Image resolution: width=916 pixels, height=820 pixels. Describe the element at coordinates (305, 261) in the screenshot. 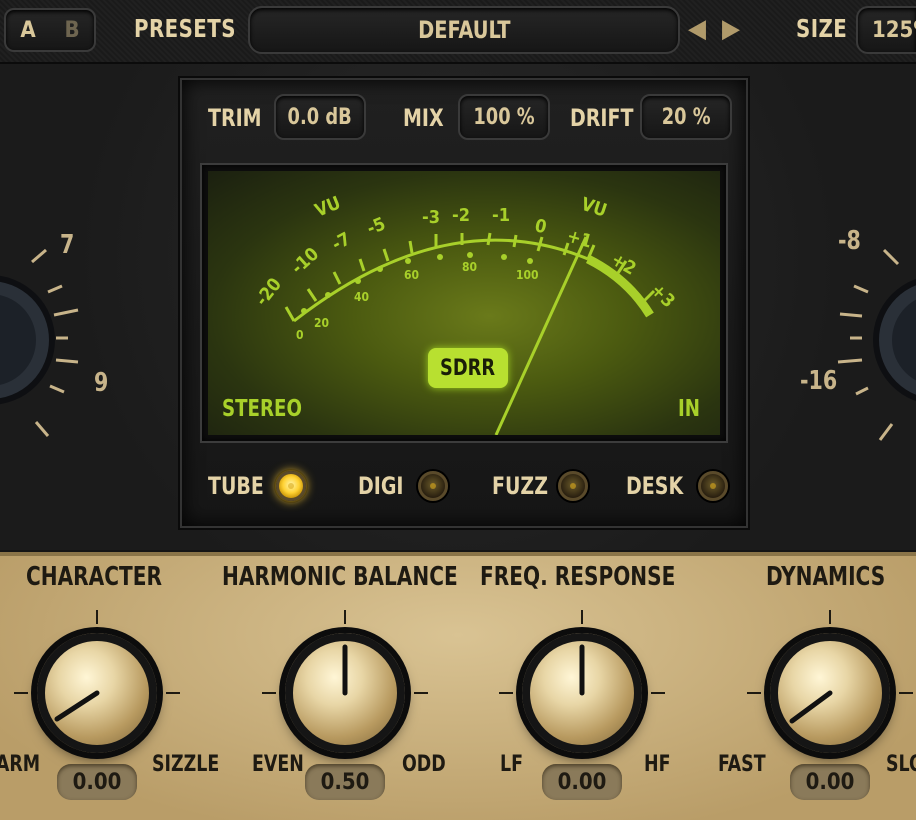

I see `db-label-1: -10` at that location.